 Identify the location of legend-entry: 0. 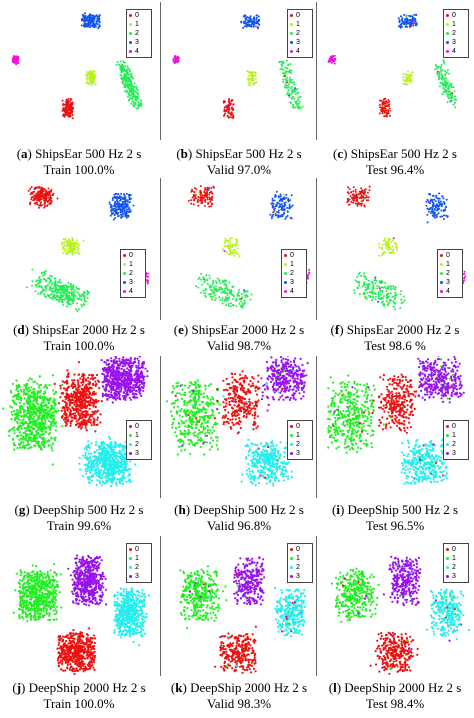
(139, 15).